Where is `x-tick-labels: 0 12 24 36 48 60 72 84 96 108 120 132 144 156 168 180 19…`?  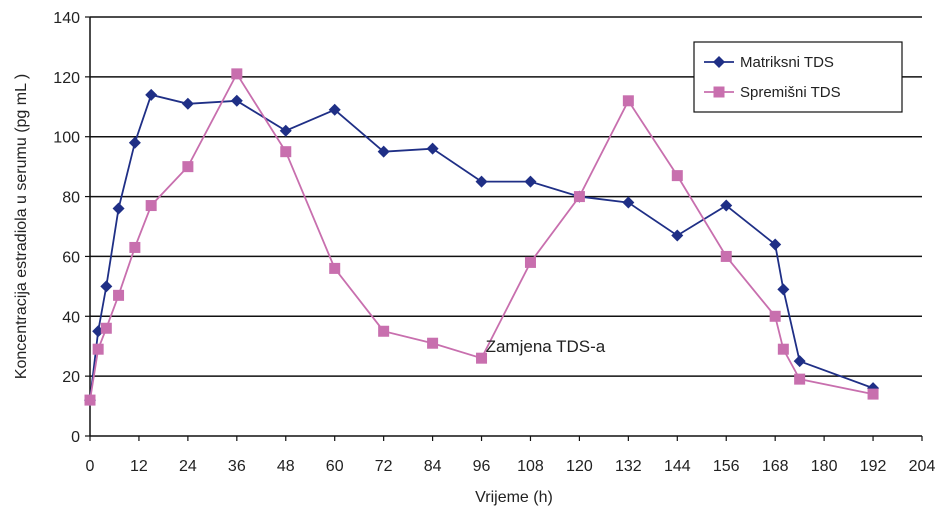
x-tick-labels: 0 12 24 36 48 60 72 84 96 108 120 132 144 156 168 180 19… is located at coordinates (511, 466).